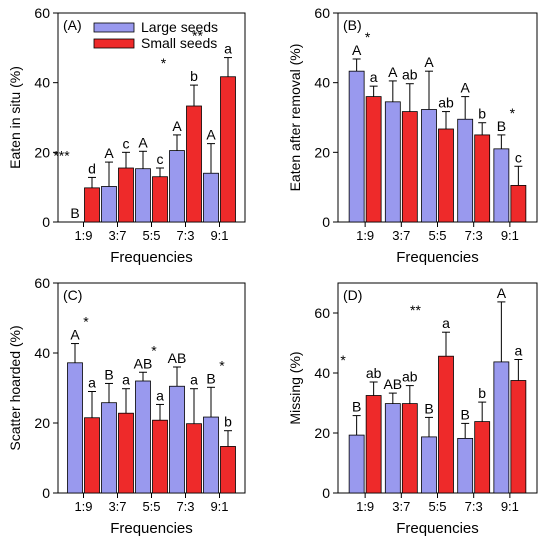  I want to click on y-axis-title: Eaten in situ (%), so click(15, 117).